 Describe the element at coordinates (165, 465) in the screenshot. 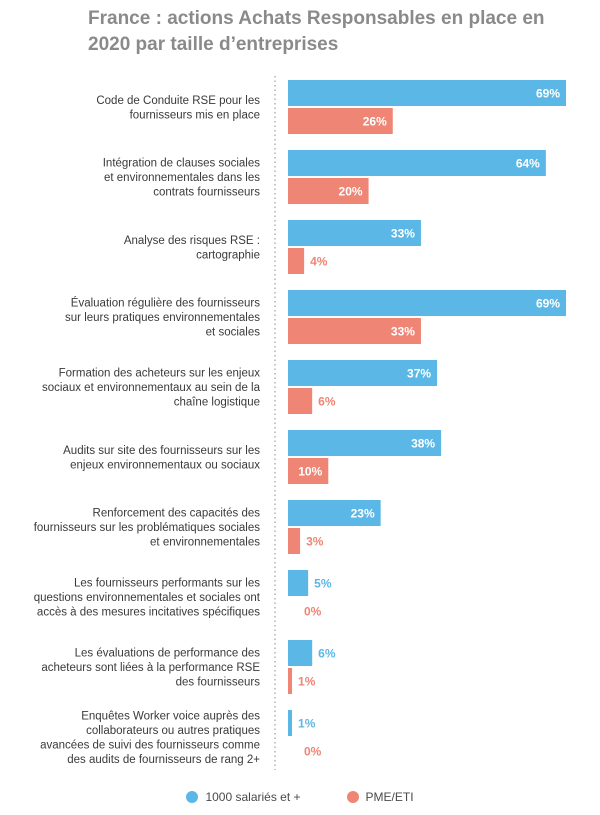

I see `category-label-line: enjeux environnementaux ou sociaux` at that location.